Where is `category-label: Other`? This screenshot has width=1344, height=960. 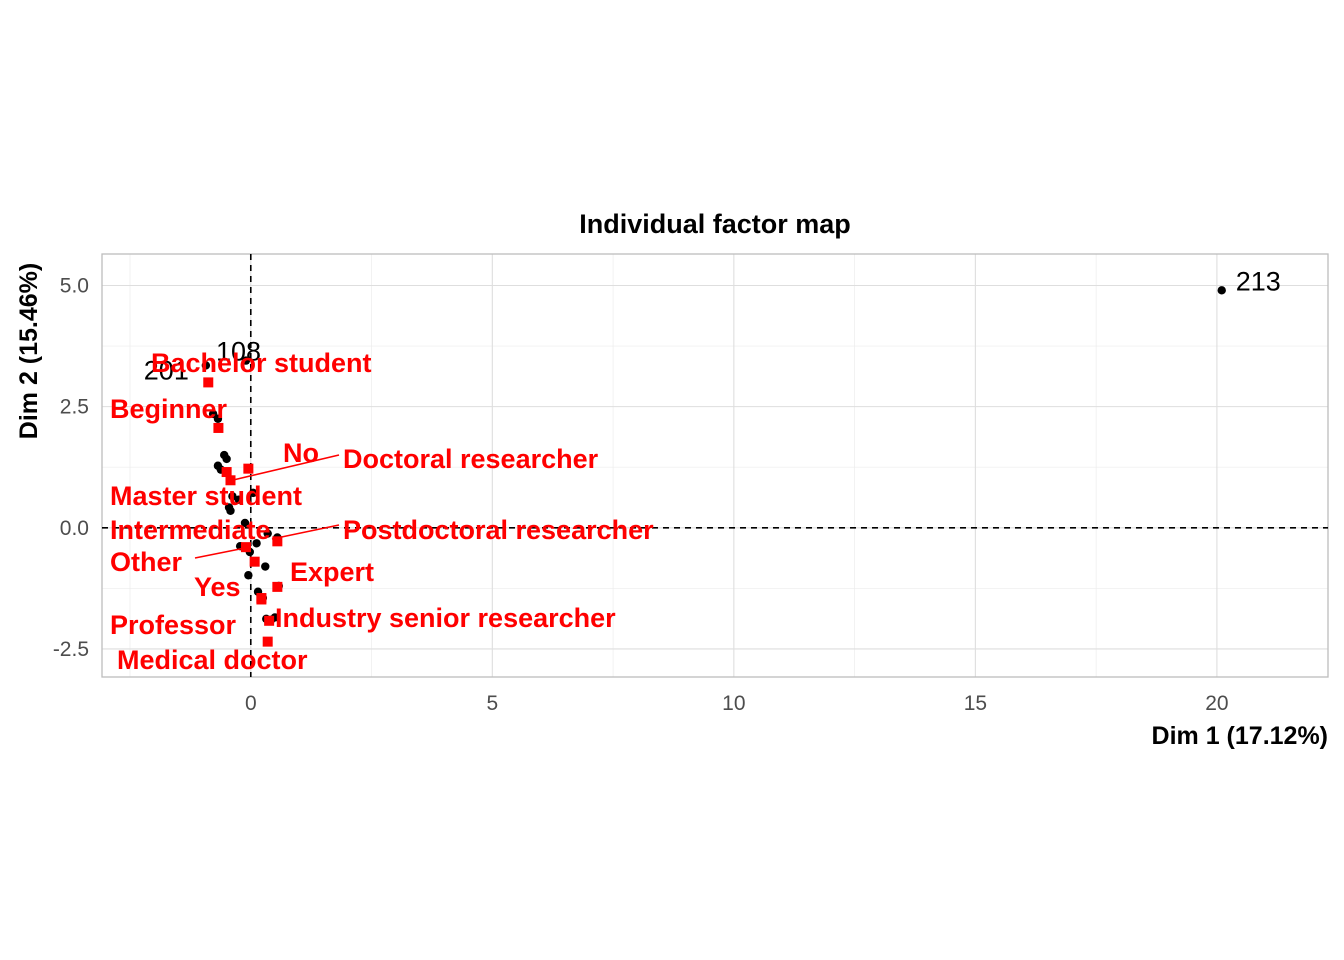 category-label: Other is located at coordinates (146, 562).